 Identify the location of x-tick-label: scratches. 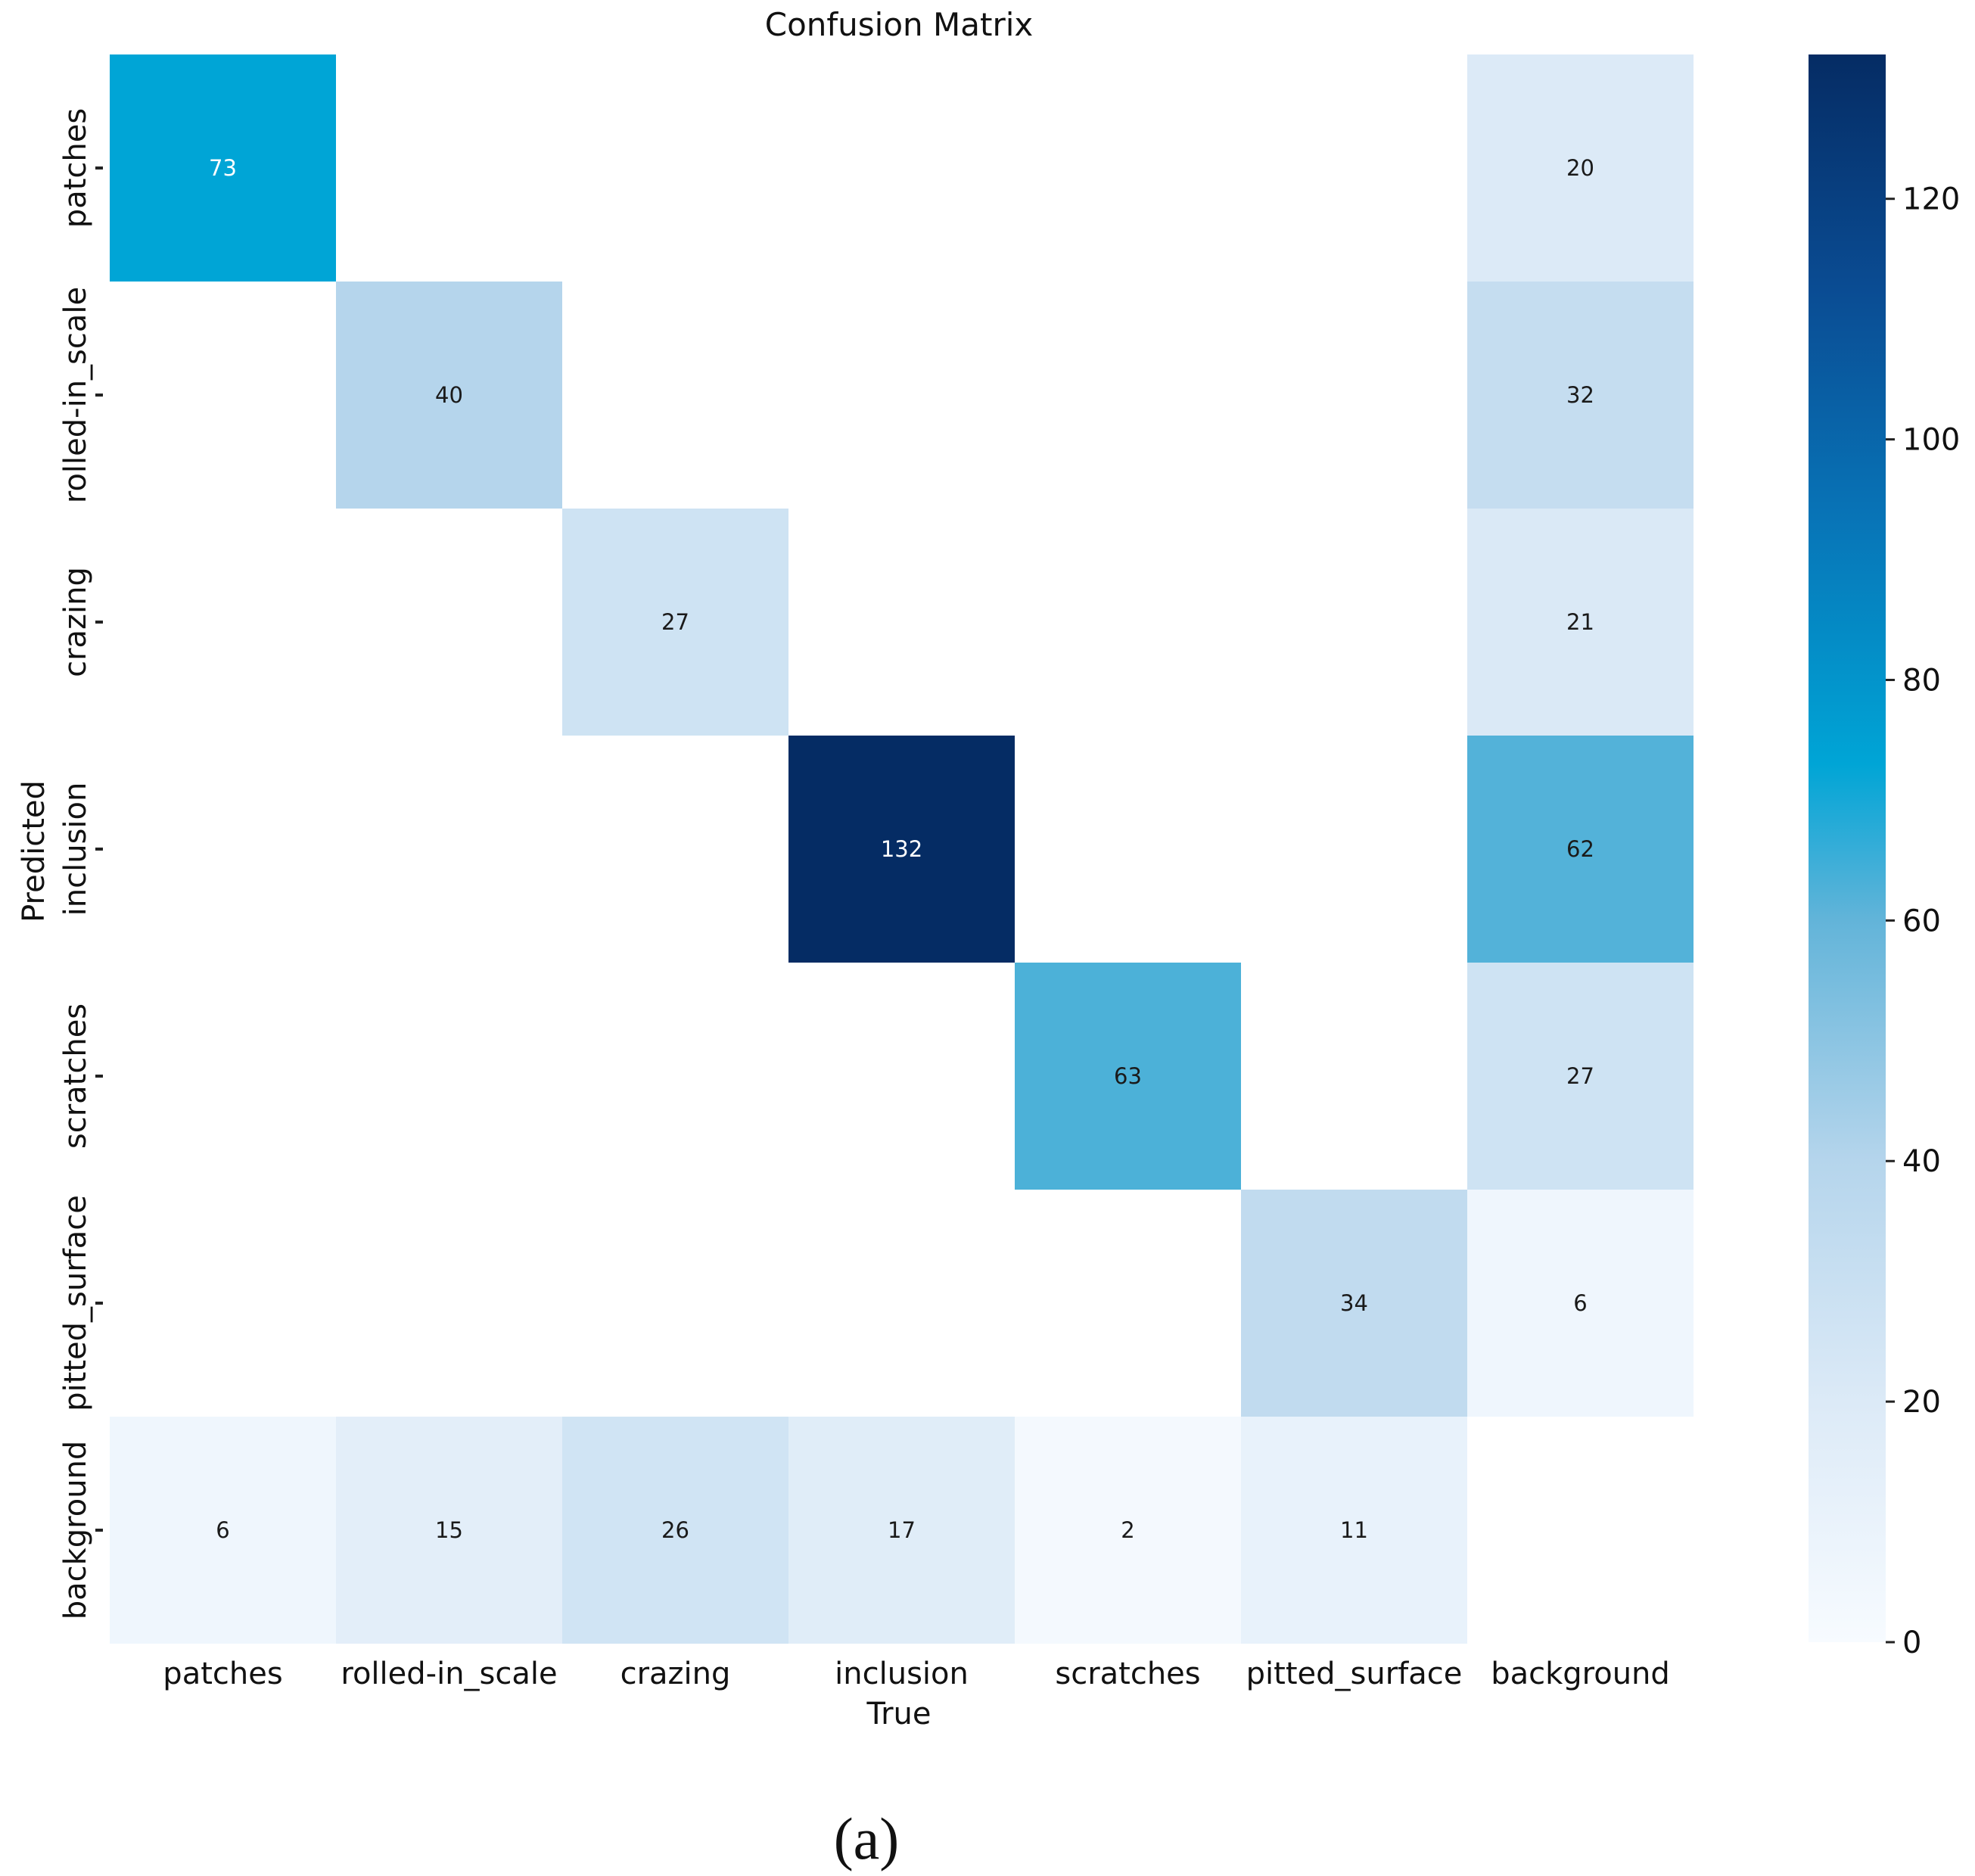
(1127, 1674).